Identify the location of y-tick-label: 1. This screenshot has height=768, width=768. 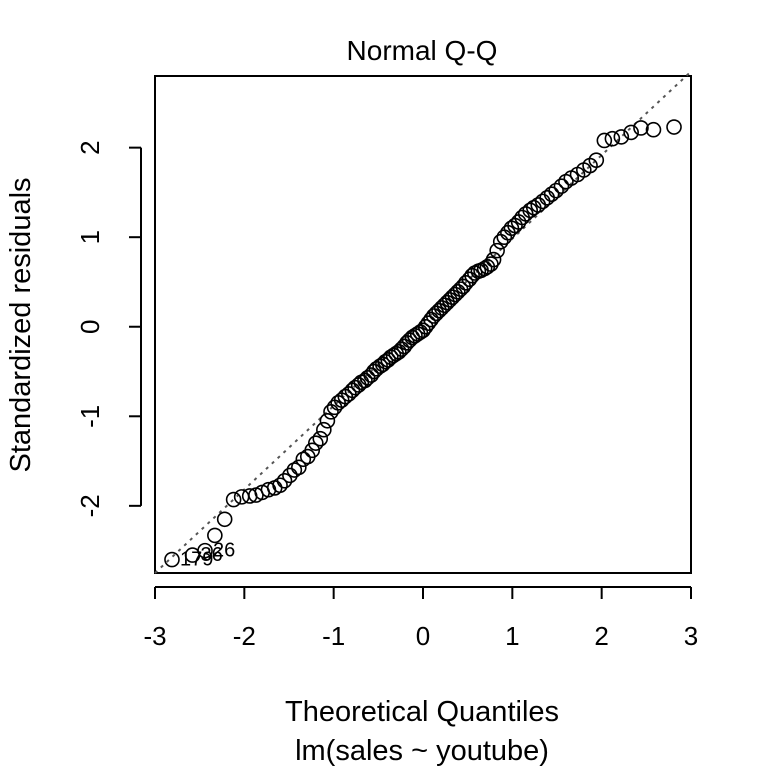
(90, 237).